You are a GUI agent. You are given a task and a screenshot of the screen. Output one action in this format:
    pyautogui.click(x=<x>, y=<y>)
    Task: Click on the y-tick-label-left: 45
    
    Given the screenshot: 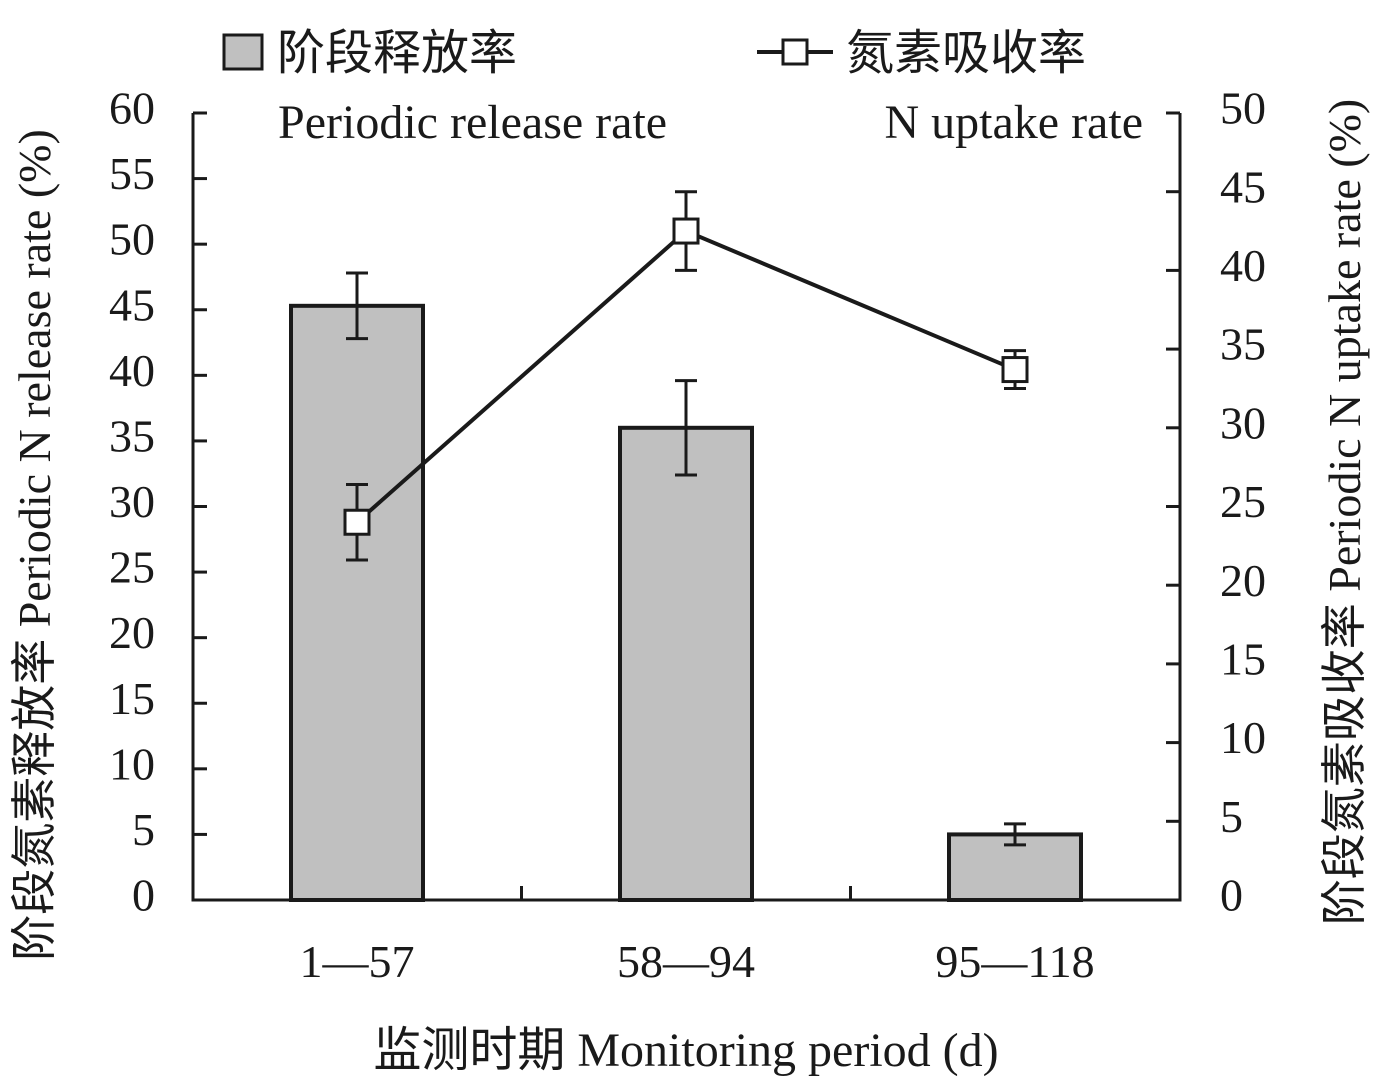 What is the action you would take?
    pyautogui.click(x=132, y=304)
    